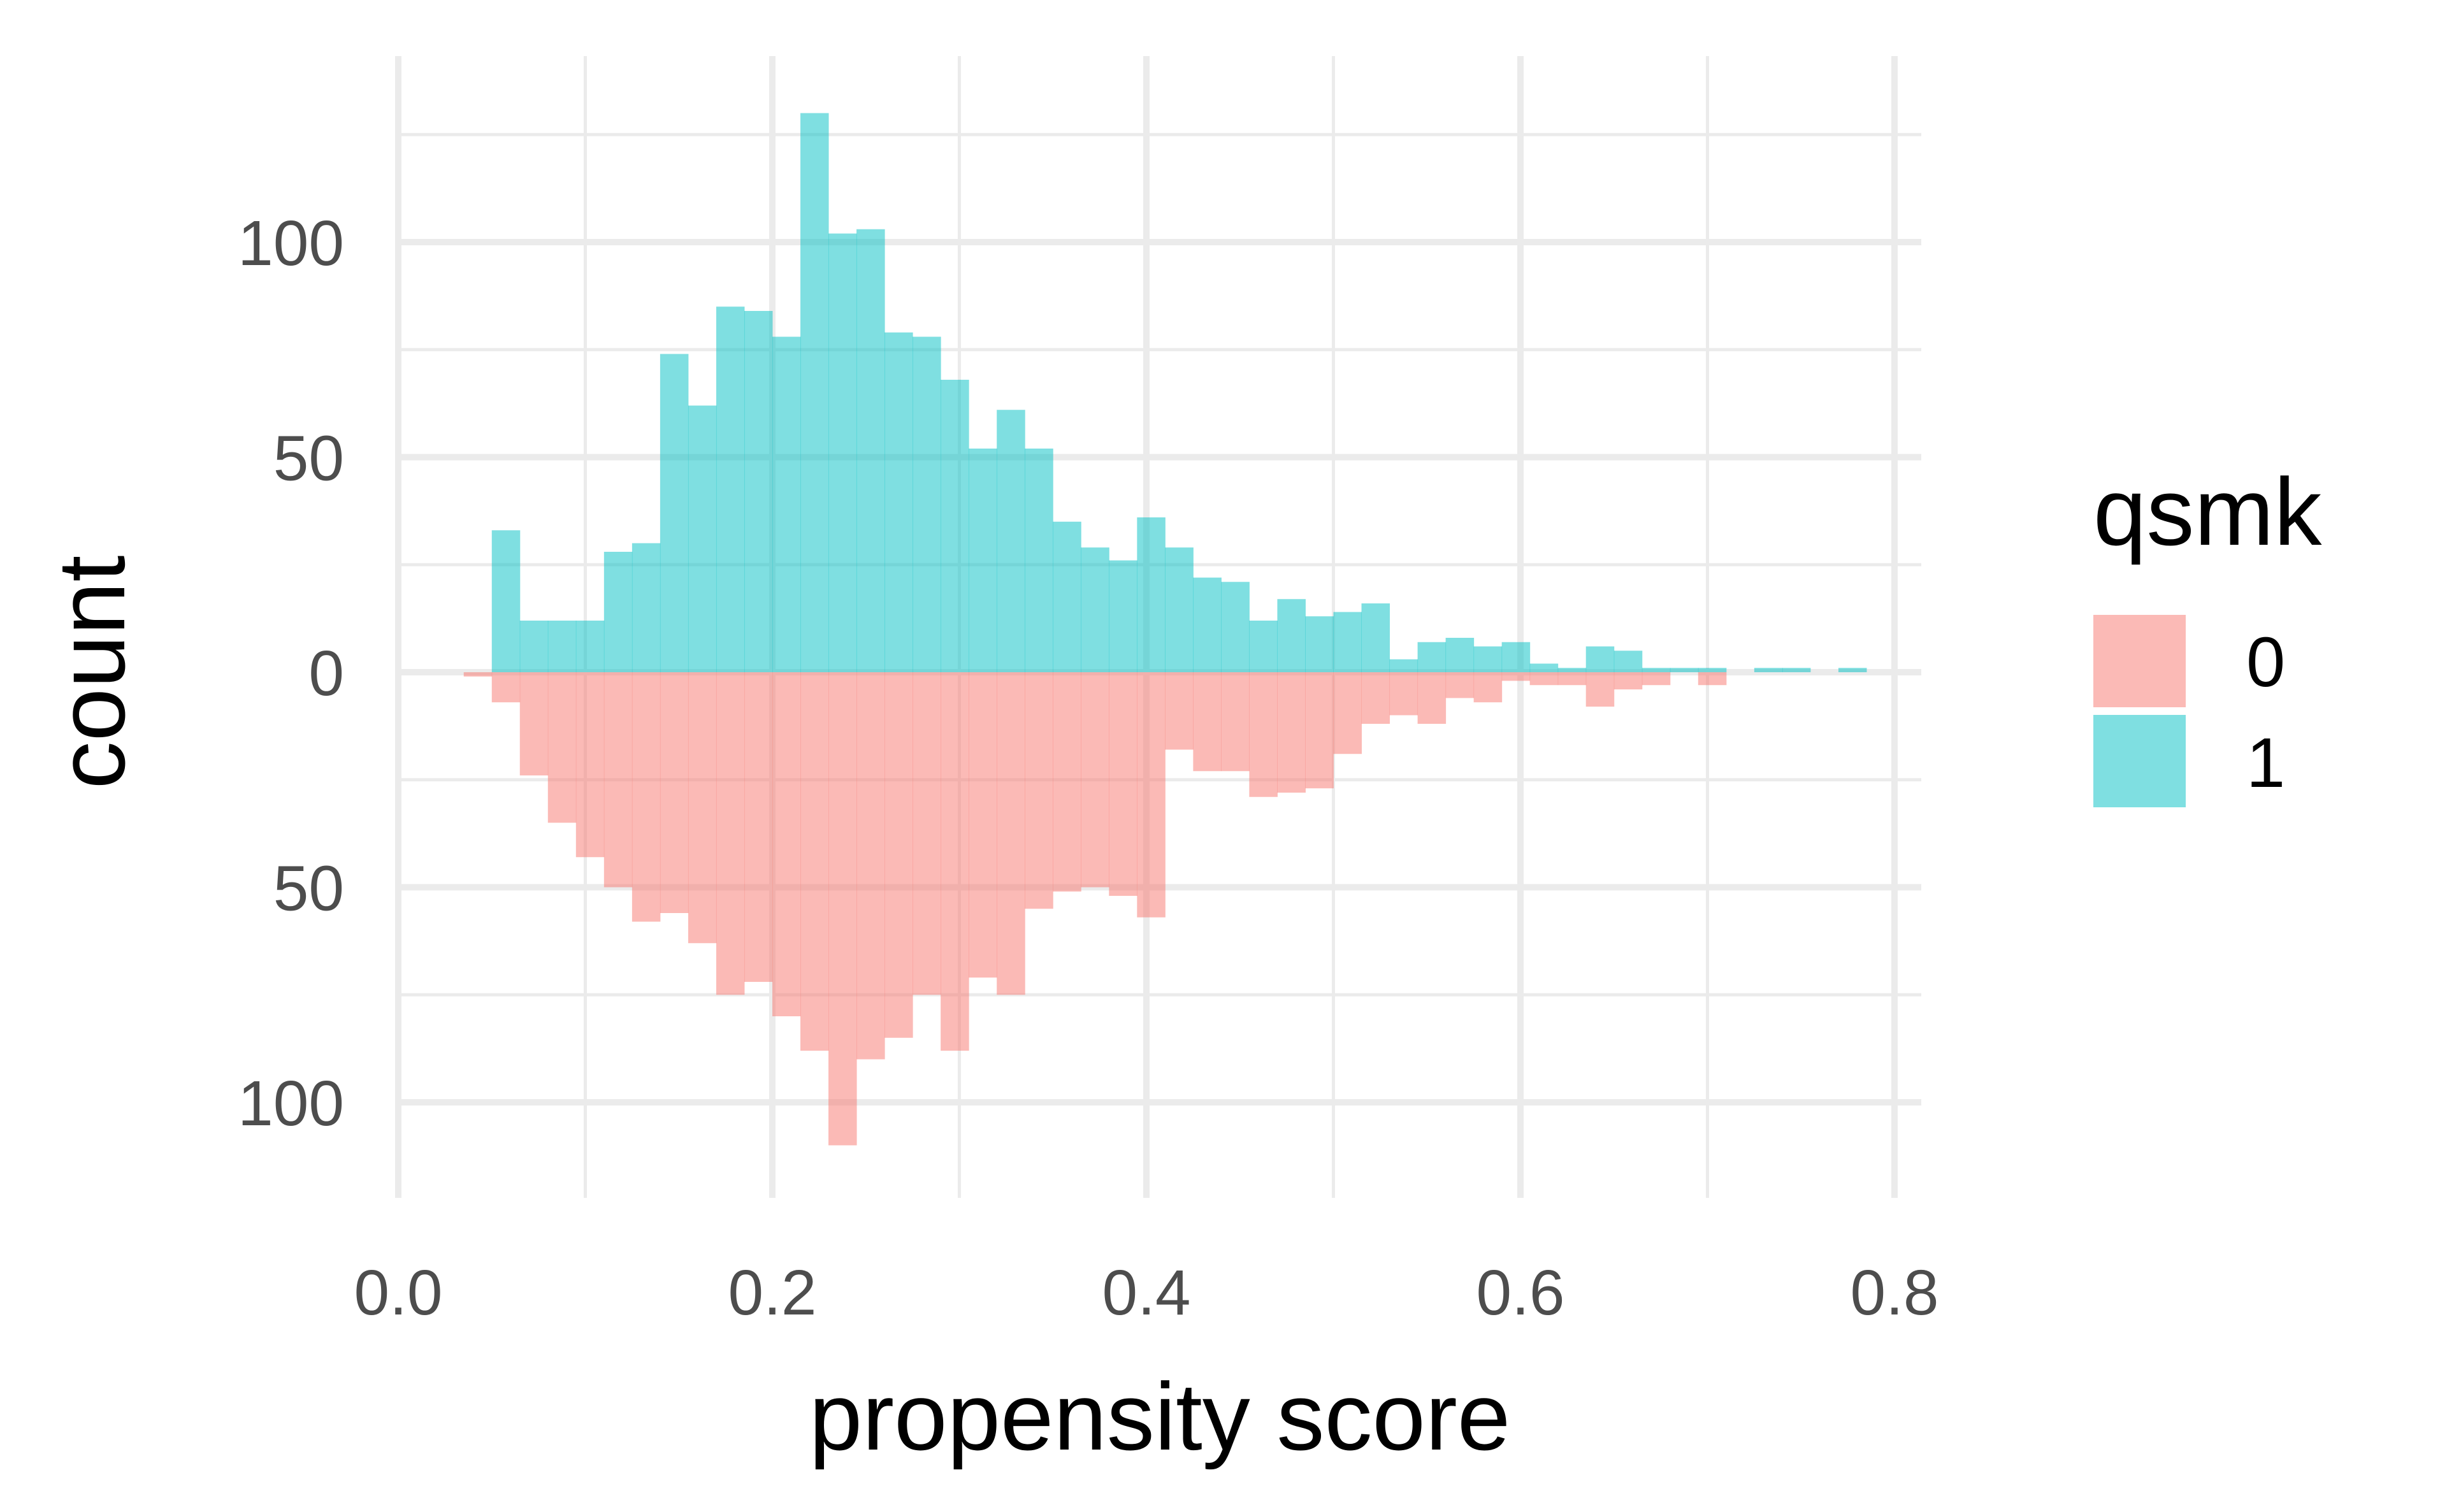 Image resolution: width=2447 pixels, height=1512 pixels. What do you see at coordinates (91, 672) in the screenshot?
I see `y-axis-title: count` at bounding box center [91, 672].